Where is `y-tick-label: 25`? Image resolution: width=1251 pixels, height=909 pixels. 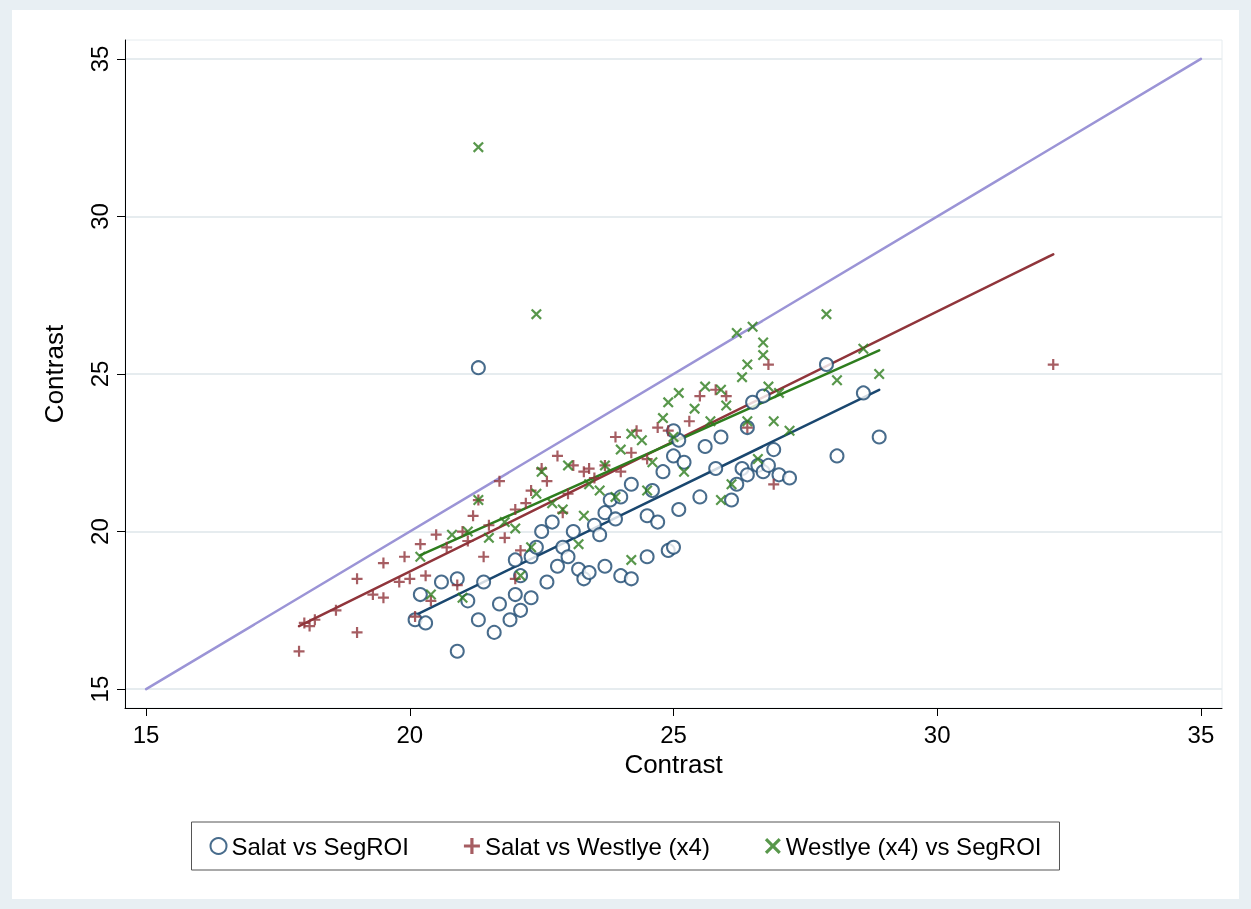
y-tick-label: 25 is located at coordinates (99, 374).